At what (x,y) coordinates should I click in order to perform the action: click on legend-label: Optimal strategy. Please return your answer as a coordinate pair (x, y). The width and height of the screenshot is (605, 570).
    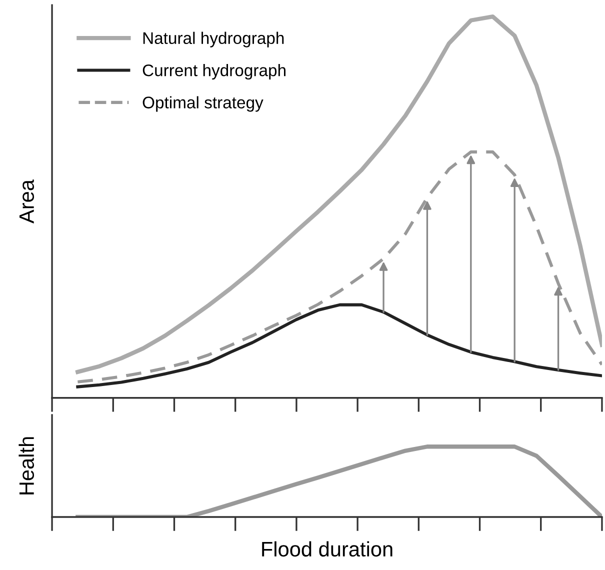
    Looking at the image, I should click on (203, 104).